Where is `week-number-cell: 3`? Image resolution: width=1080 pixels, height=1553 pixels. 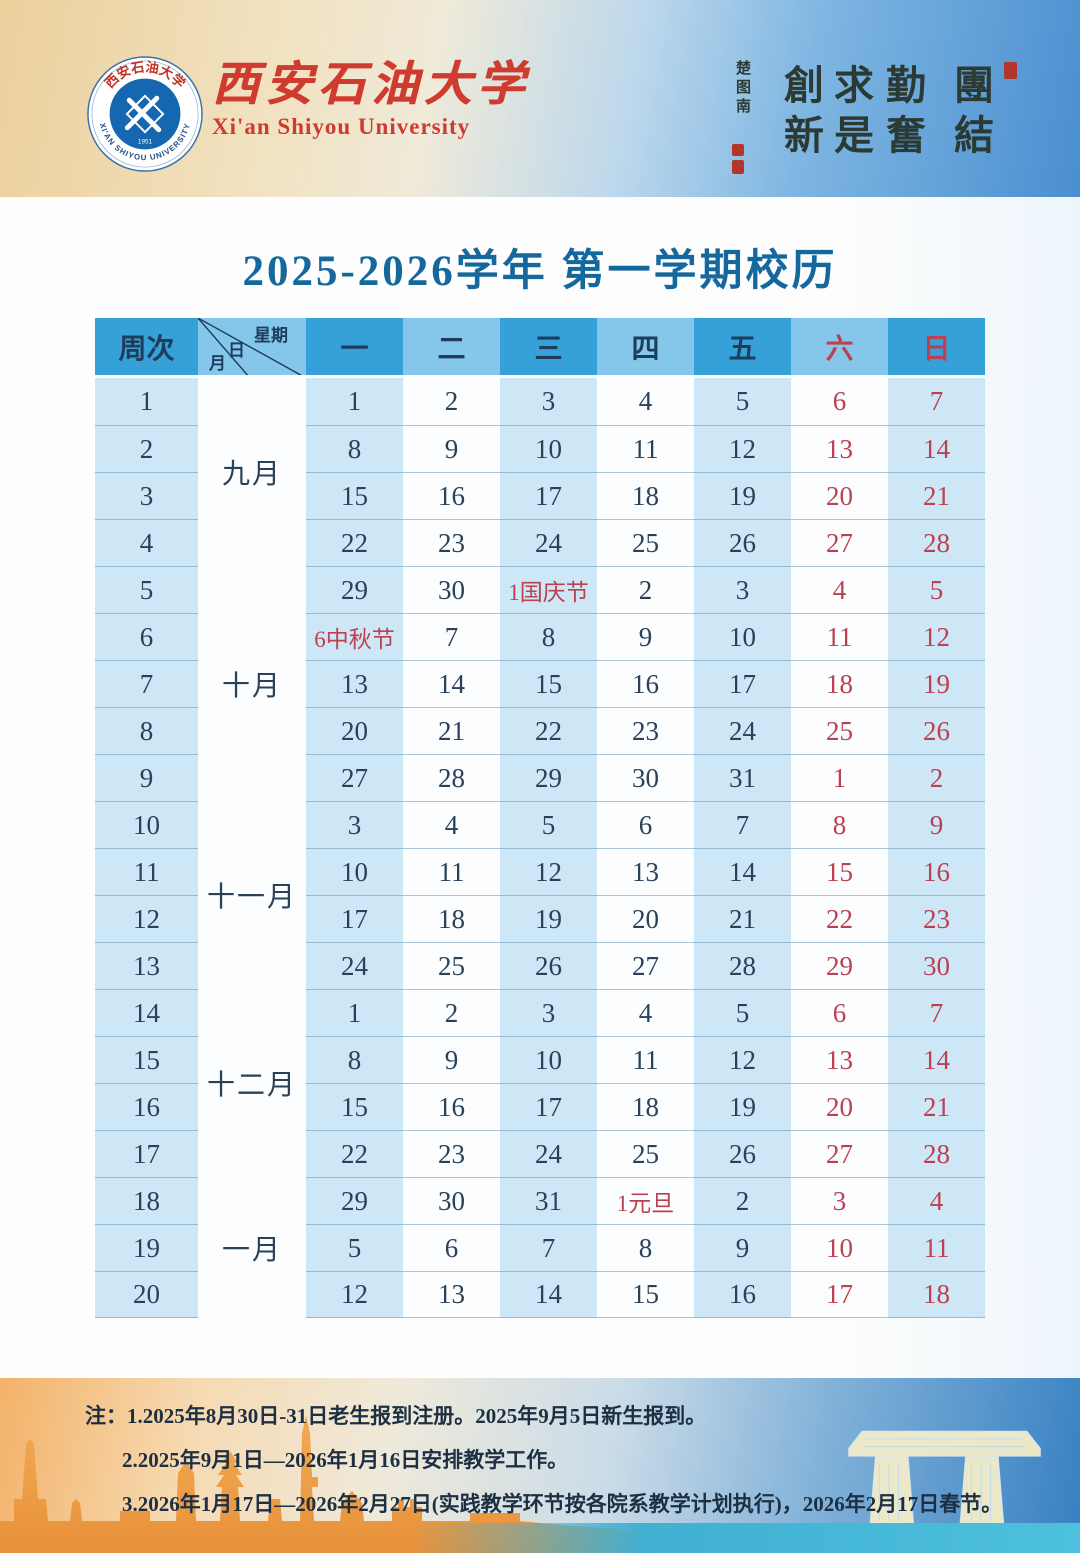 week-number-cell: 3 is located at coordinates (146, 495).